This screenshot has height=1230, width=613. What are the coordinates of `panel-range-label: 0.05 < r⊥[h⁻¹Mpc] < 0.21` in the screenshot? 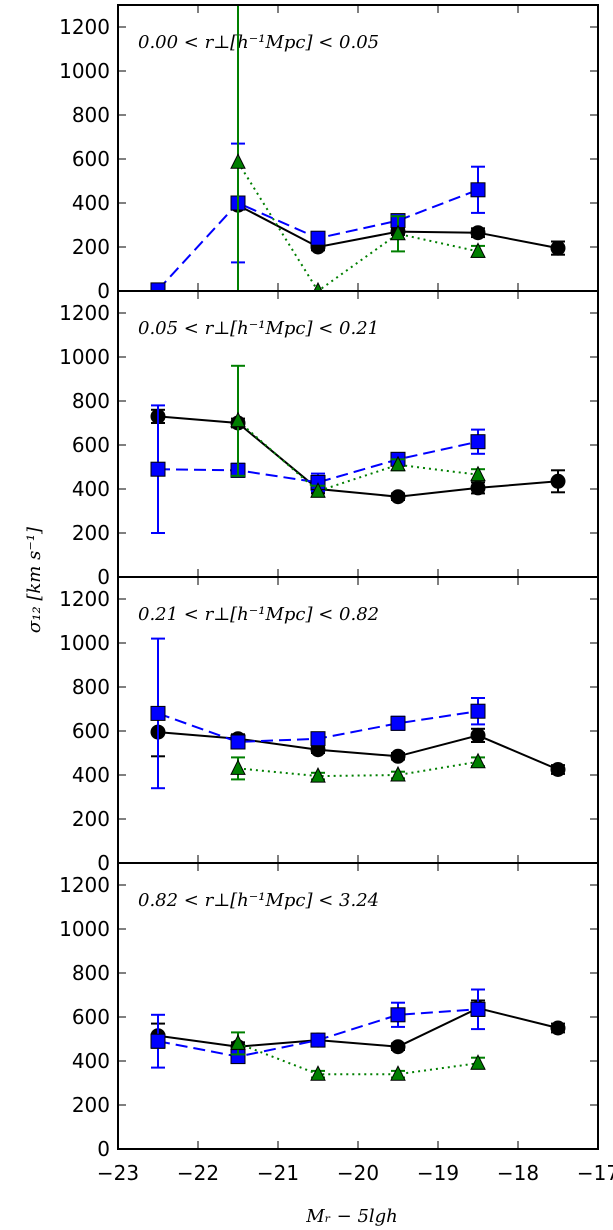 It's located at (258, 328).